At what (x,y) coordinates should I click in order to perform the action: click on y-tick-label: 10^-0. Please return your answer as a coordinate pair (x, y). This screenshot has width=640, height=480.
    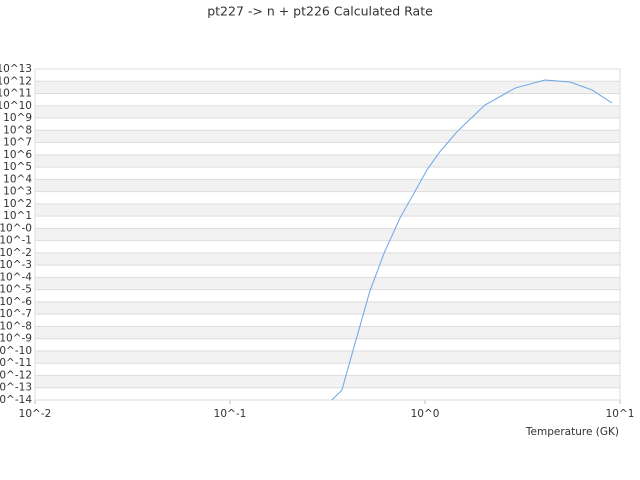
    Looking at the image, I should click on (16, 228).